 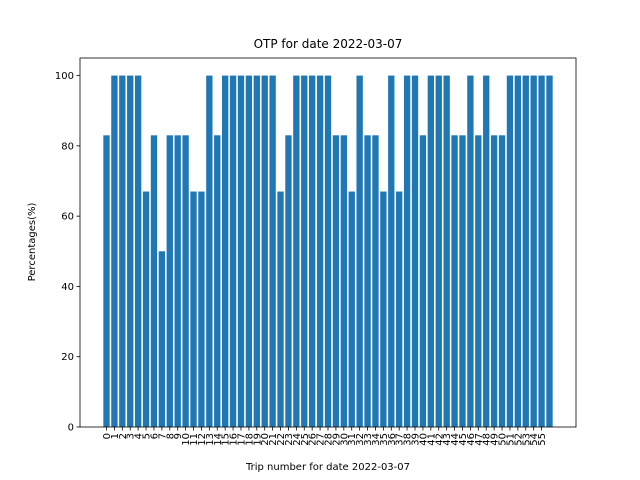 I want to click on x-tick-label-39: 39, so click(x=416, y=439).